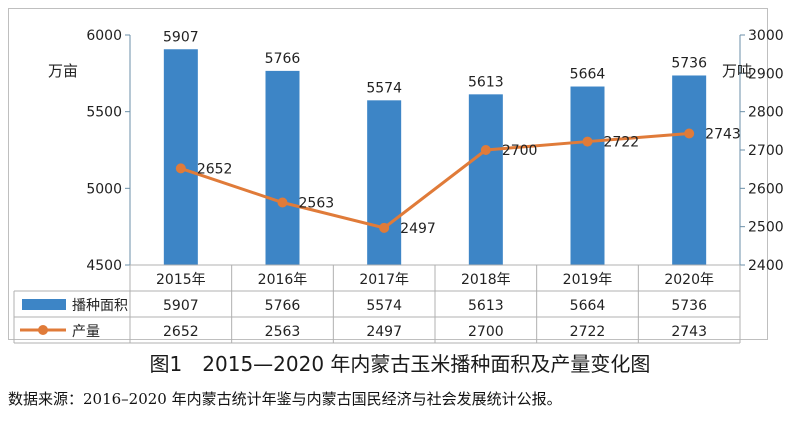 This screenshot has width=800, height=421. What do you see at coordinates (104, 36) in the screenshot?
I see `left-tick-label: 6000` at bounding box center [104, 36].